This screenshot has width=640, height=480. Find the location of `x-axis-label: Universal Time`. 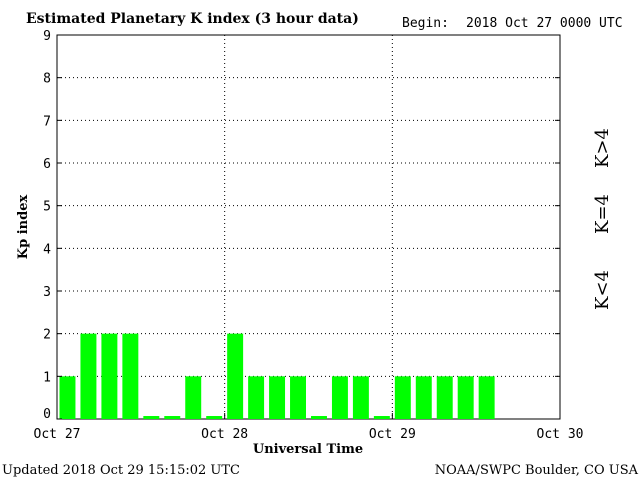

x-axis-label: Universal Time is located at coordinates (308, 449).